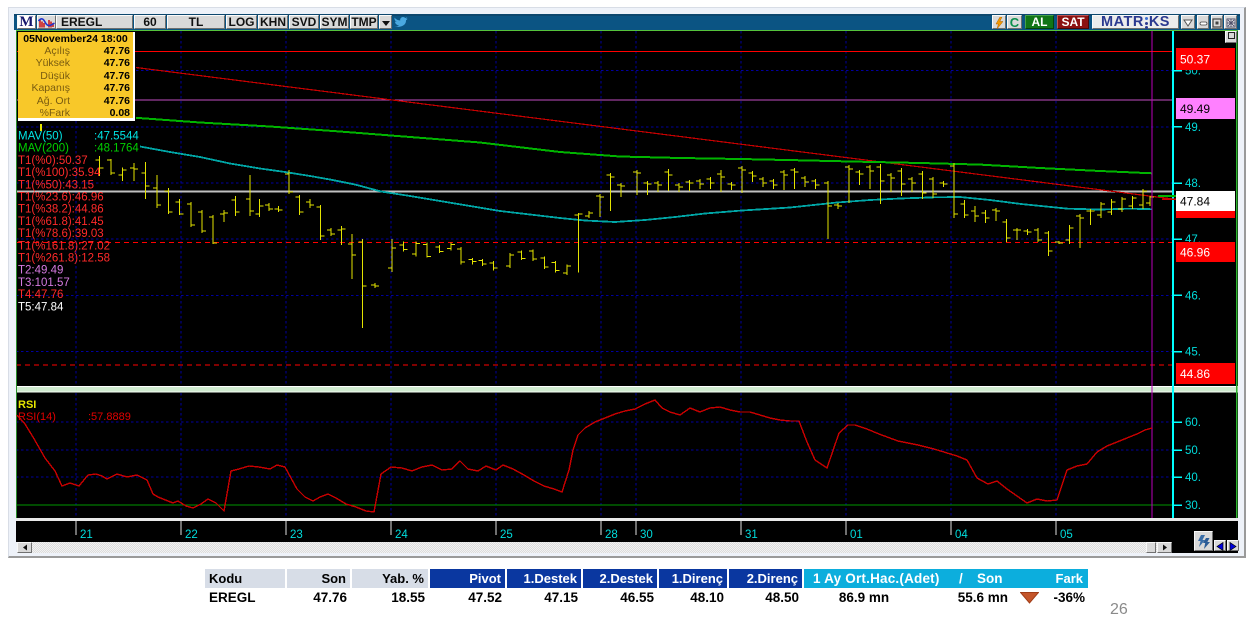  Describe the element at coordinates (61, 198) in the screenshot. I see `svg-text: T1(%23.6):46.96` at that location.